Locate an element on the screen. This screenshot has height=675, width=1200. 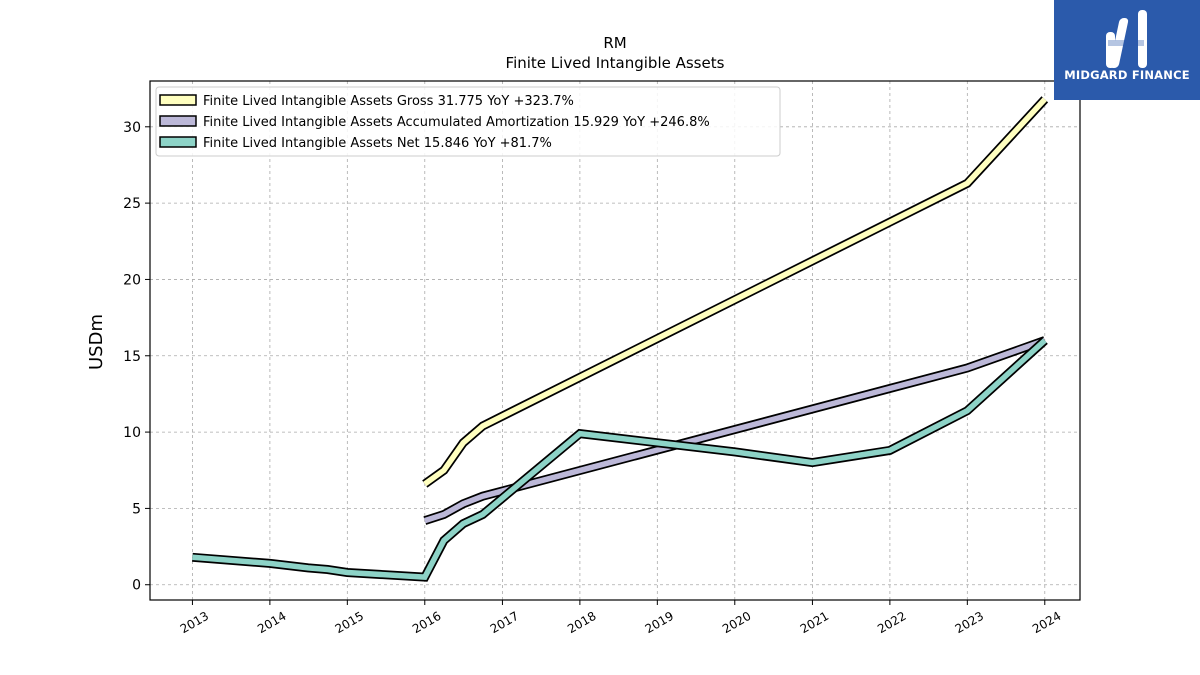
x-tick-label: 2022 is located at coordinates (891, 622).